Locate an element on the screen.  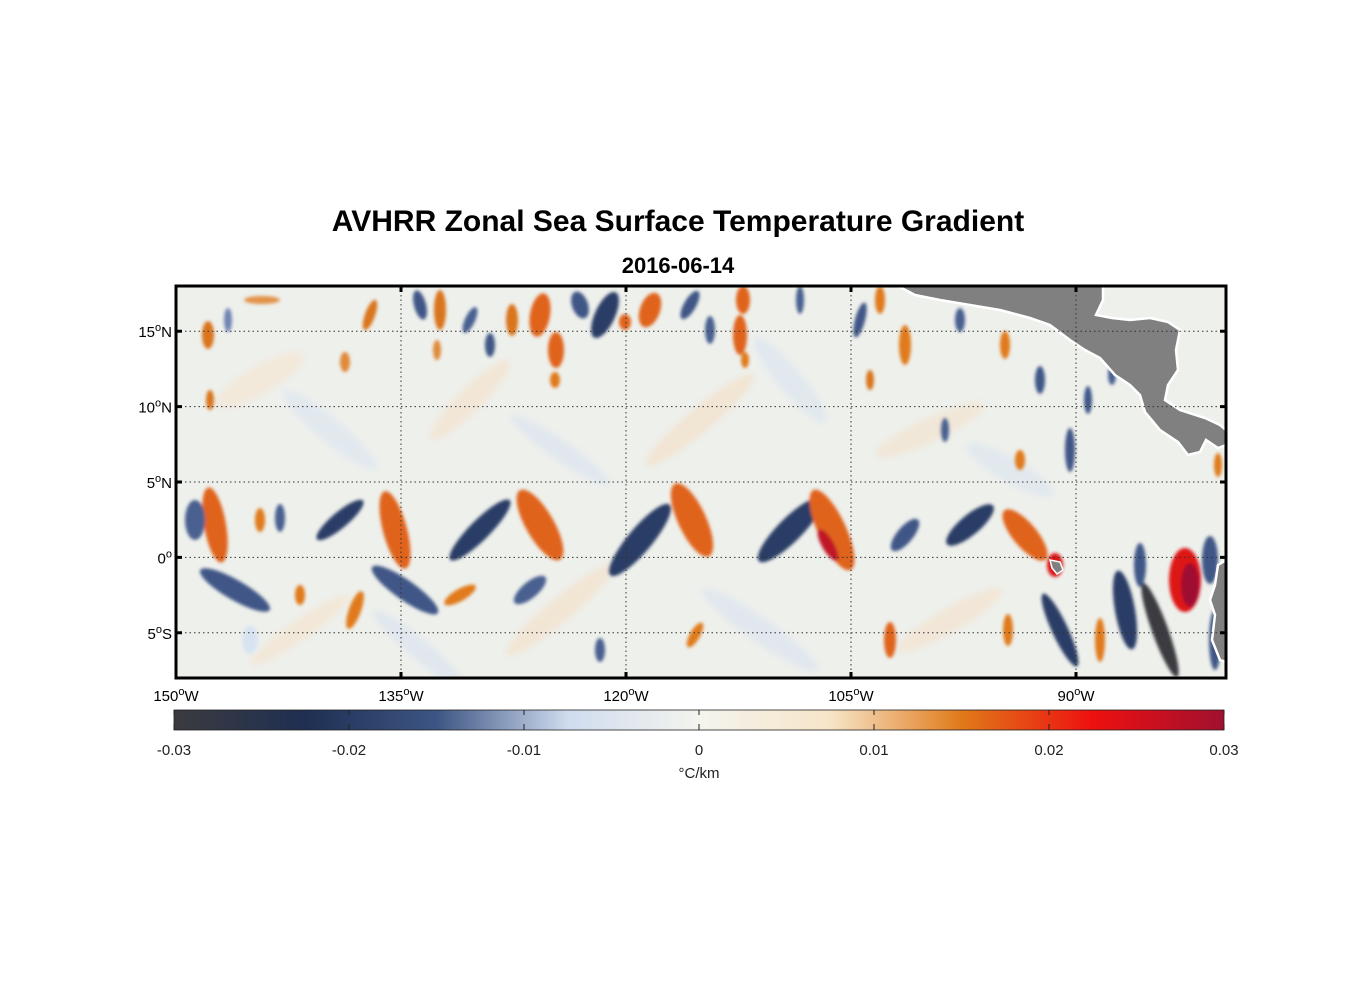
lat-tick-label: 15oN is located at coordinates (155, 331).